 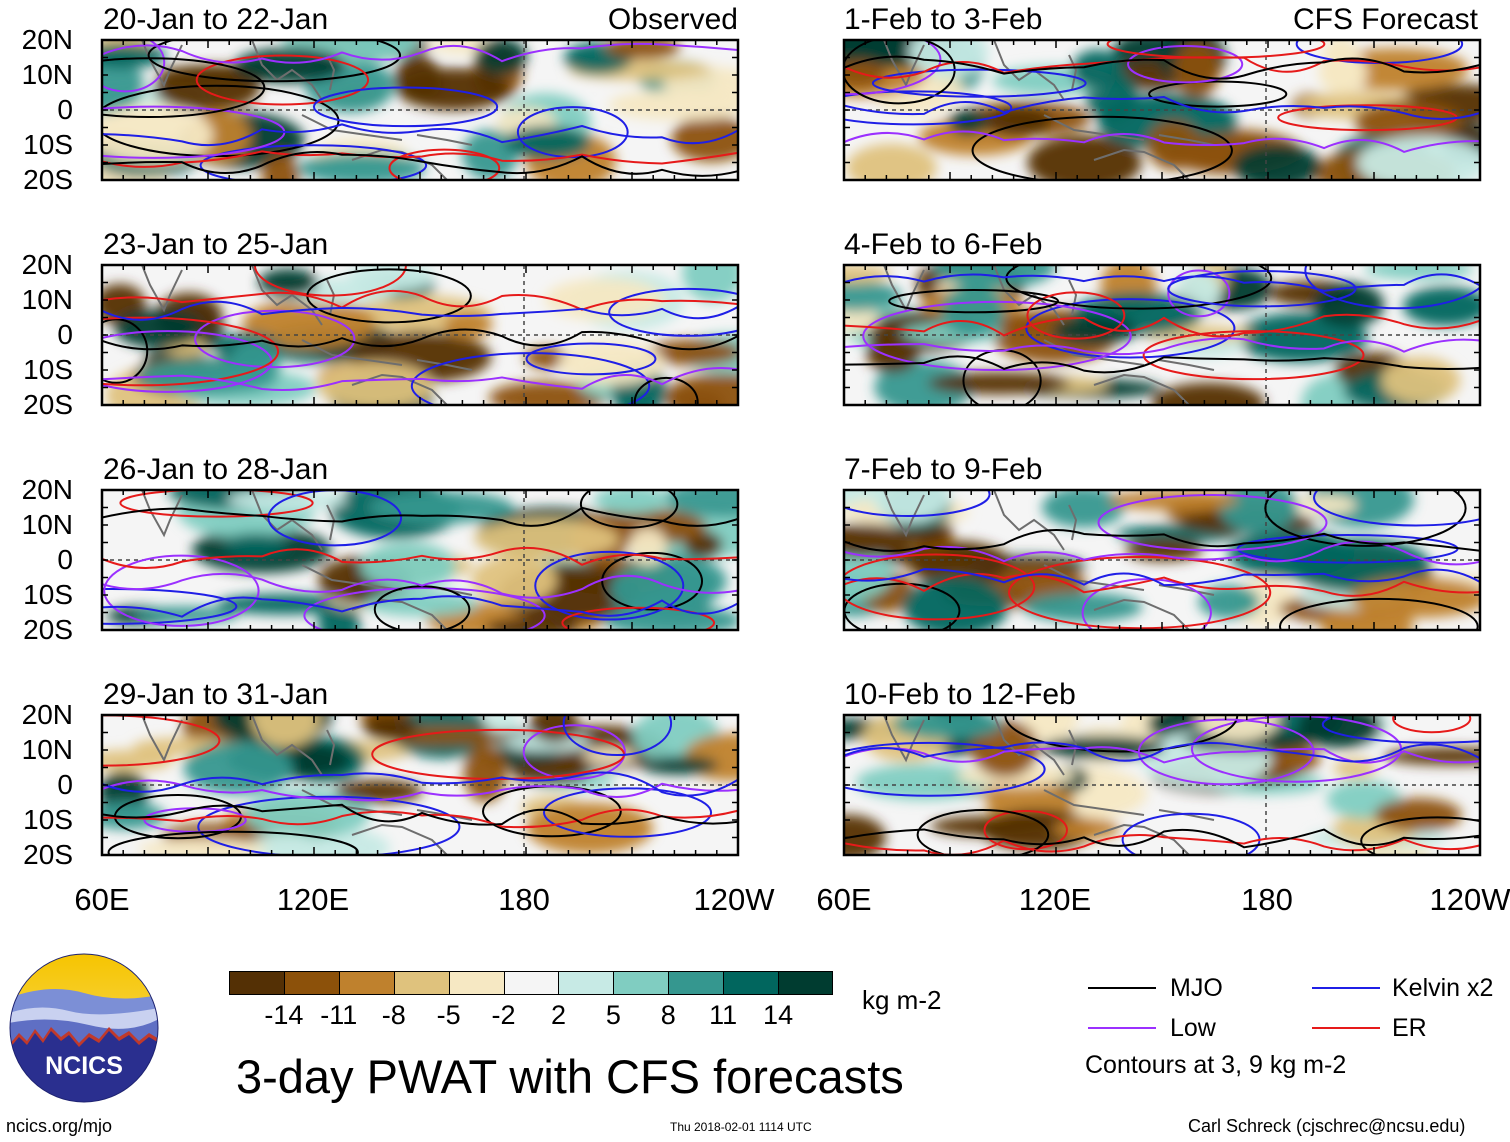 I want to click on panel-title: 29-Jan to 31-Jan, so click(x=216, y=694).